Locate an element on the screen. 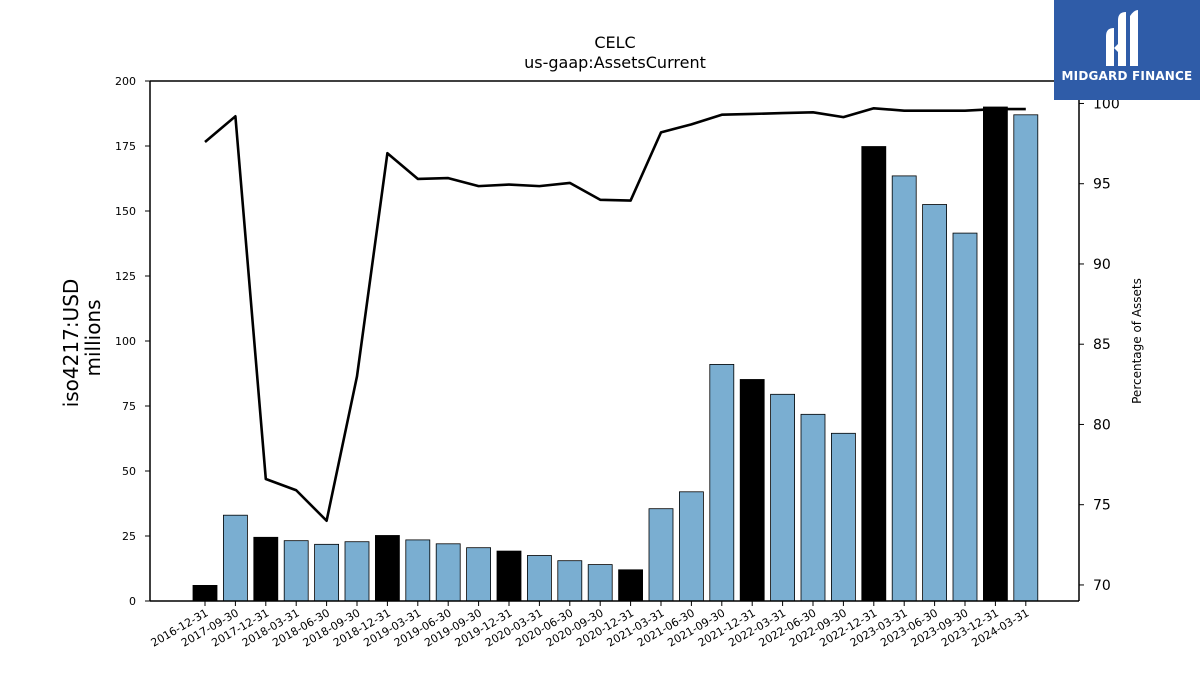 The image size is (1200, 675). y-axis-label-line1: iso4217:USD is located at coordinates (71, 343).